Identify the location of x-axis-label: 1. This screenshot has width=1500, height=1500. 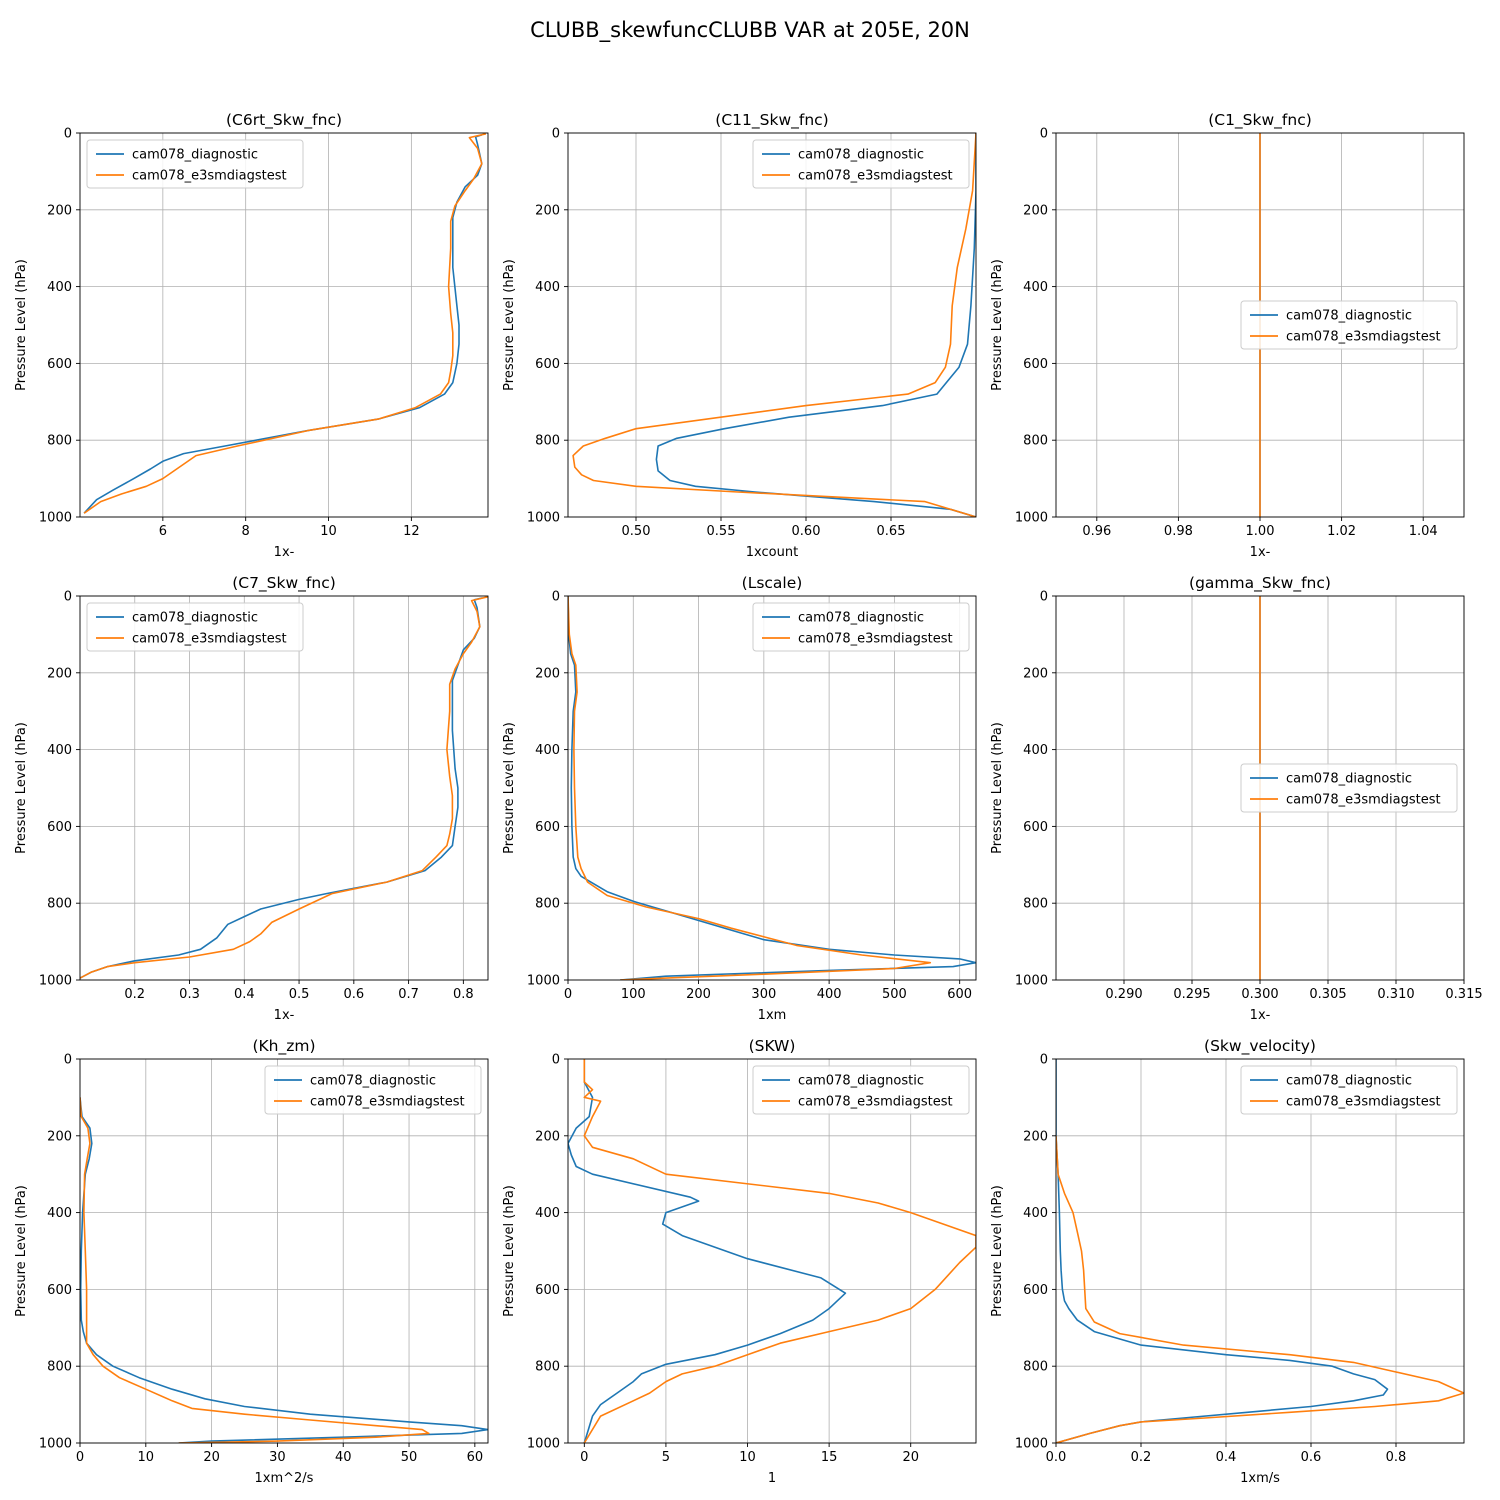
(772, 1478).